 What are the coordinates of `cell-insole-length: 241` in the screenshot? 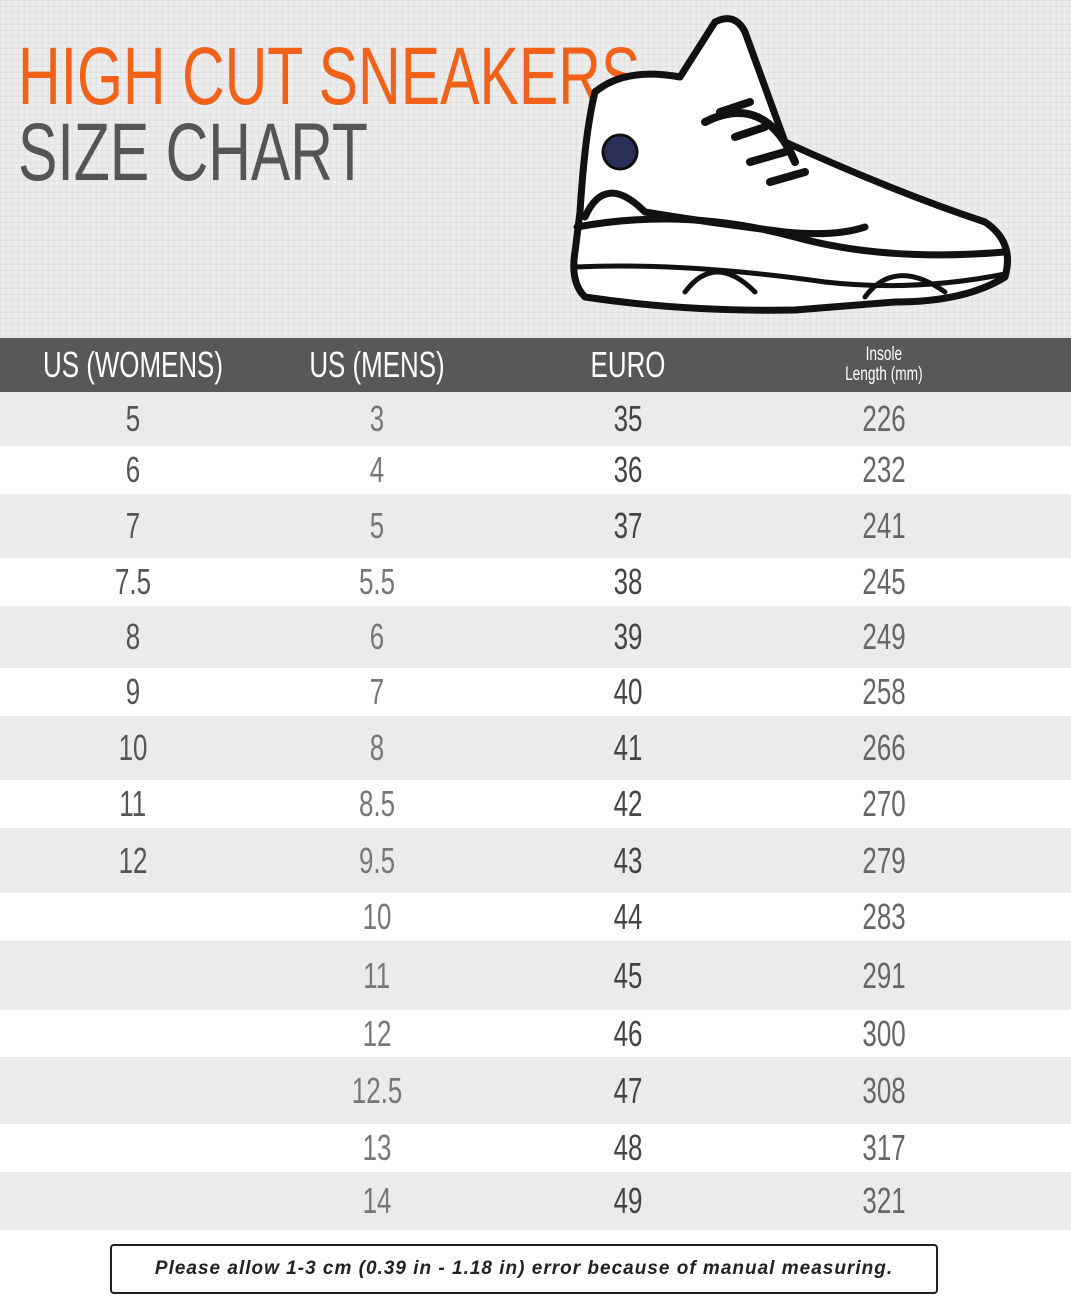 It's located at (884, 525).